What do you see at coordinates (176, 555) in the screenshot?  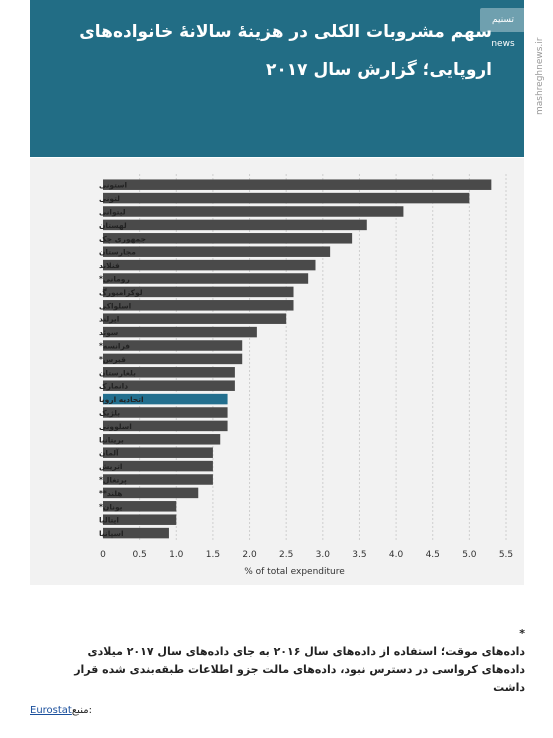 I see `x-tick-label: 1.0` at bounding box center [176, 555].